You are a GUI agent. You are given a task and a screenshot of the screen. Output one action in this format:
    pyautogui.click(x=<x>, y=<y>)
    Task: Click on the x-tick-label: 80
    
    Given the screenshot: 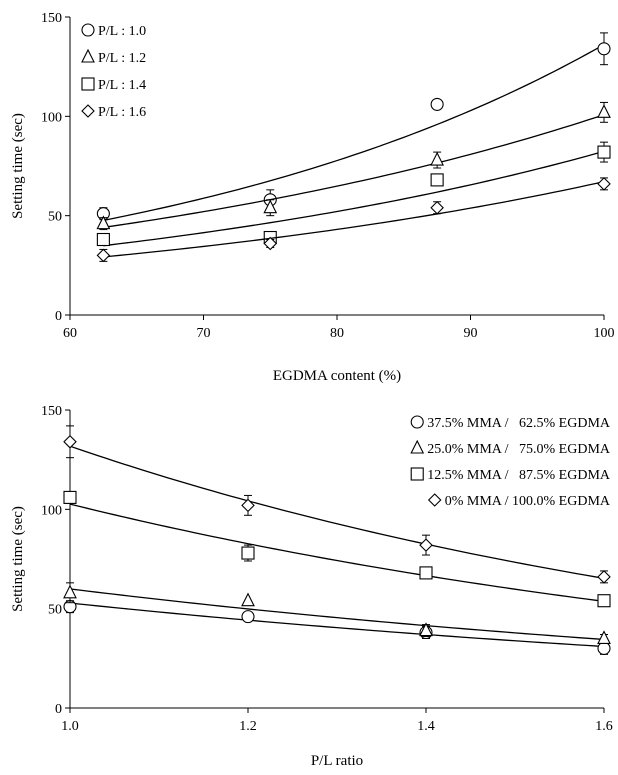 What is the action you would take?
    pyautogui.click(x=337, y=333)
    